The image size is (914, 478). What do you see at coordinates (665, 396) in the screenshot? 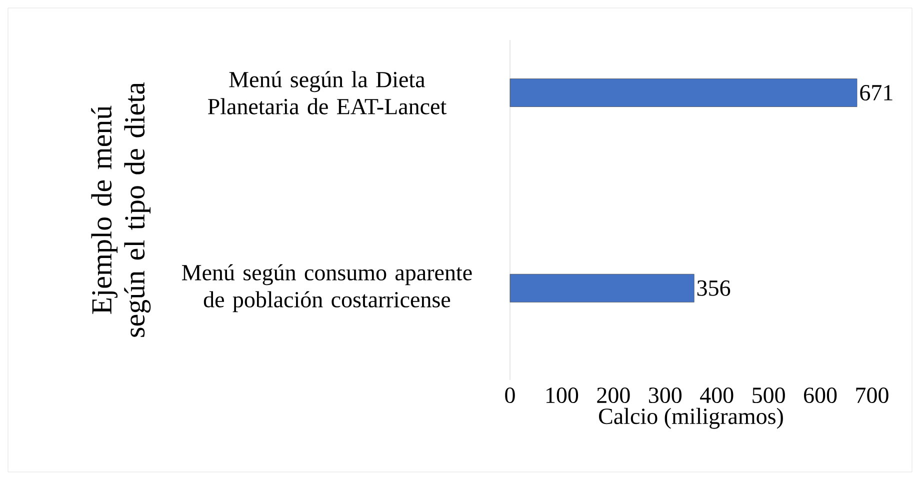
I see `x-tick-label: 300` at bounding box center [665, 396].